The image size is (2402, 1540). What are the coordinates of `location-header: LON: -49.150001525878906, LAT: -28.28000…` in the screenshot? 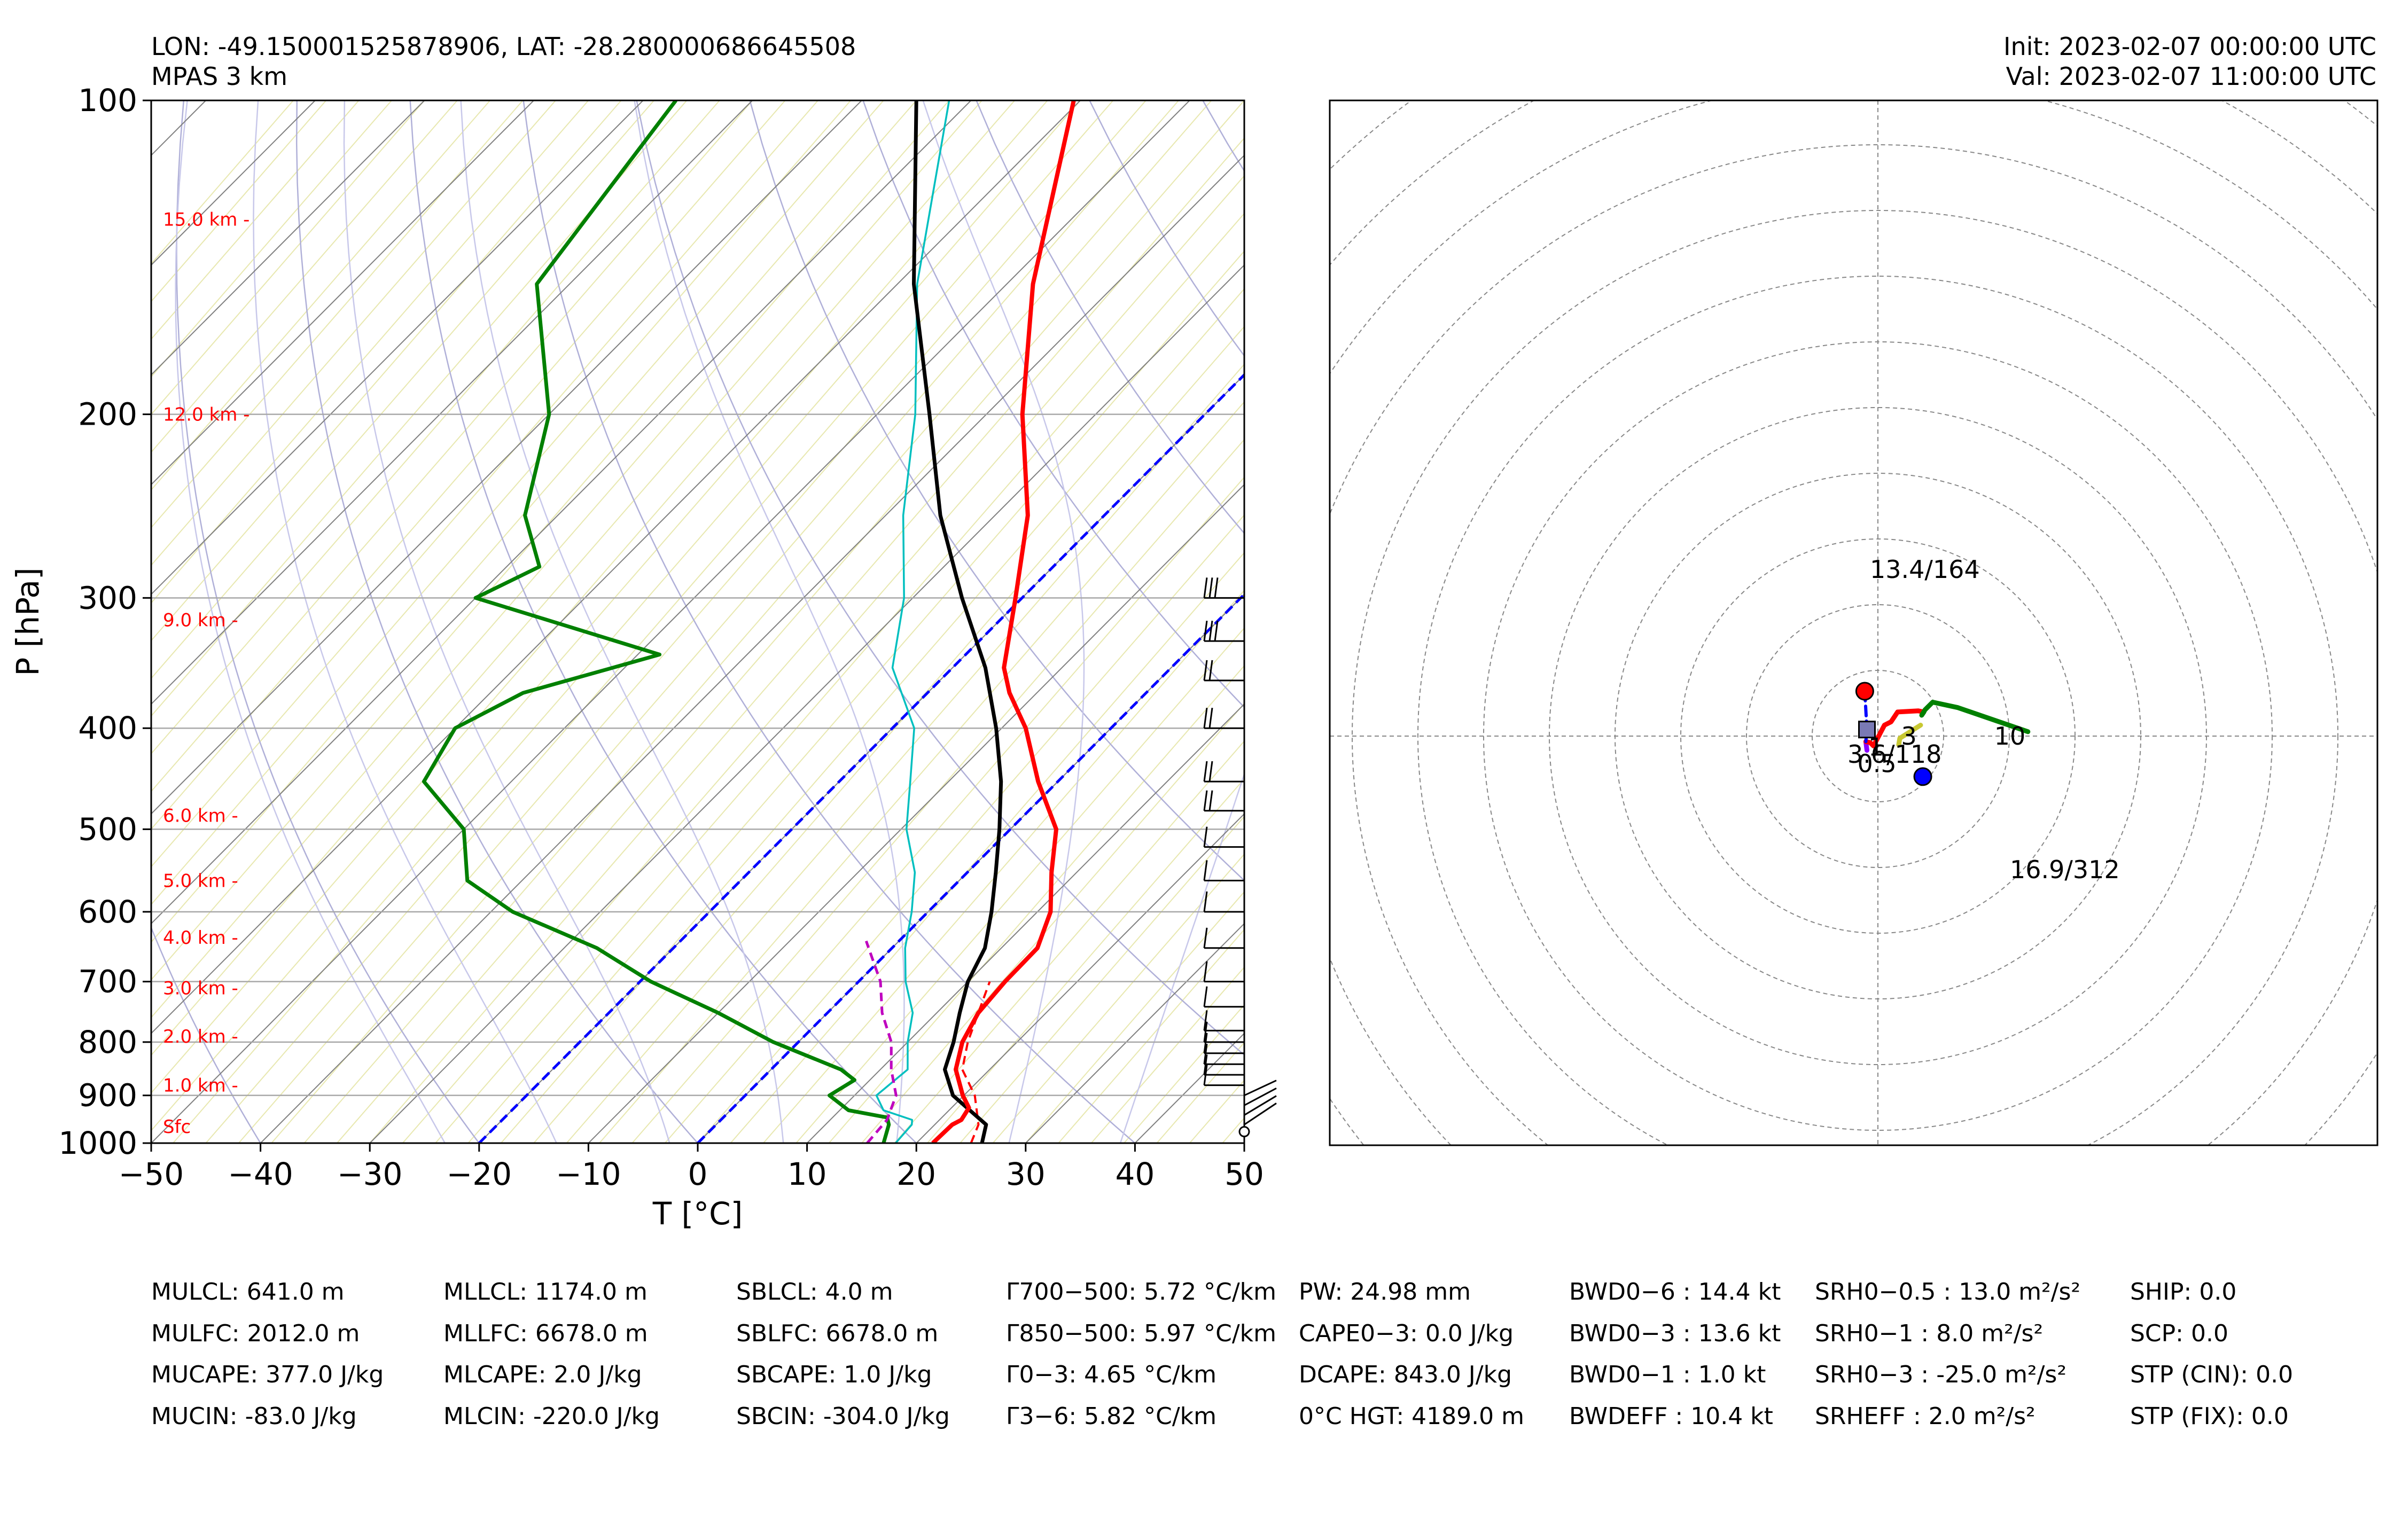 It's located at (503, 46).